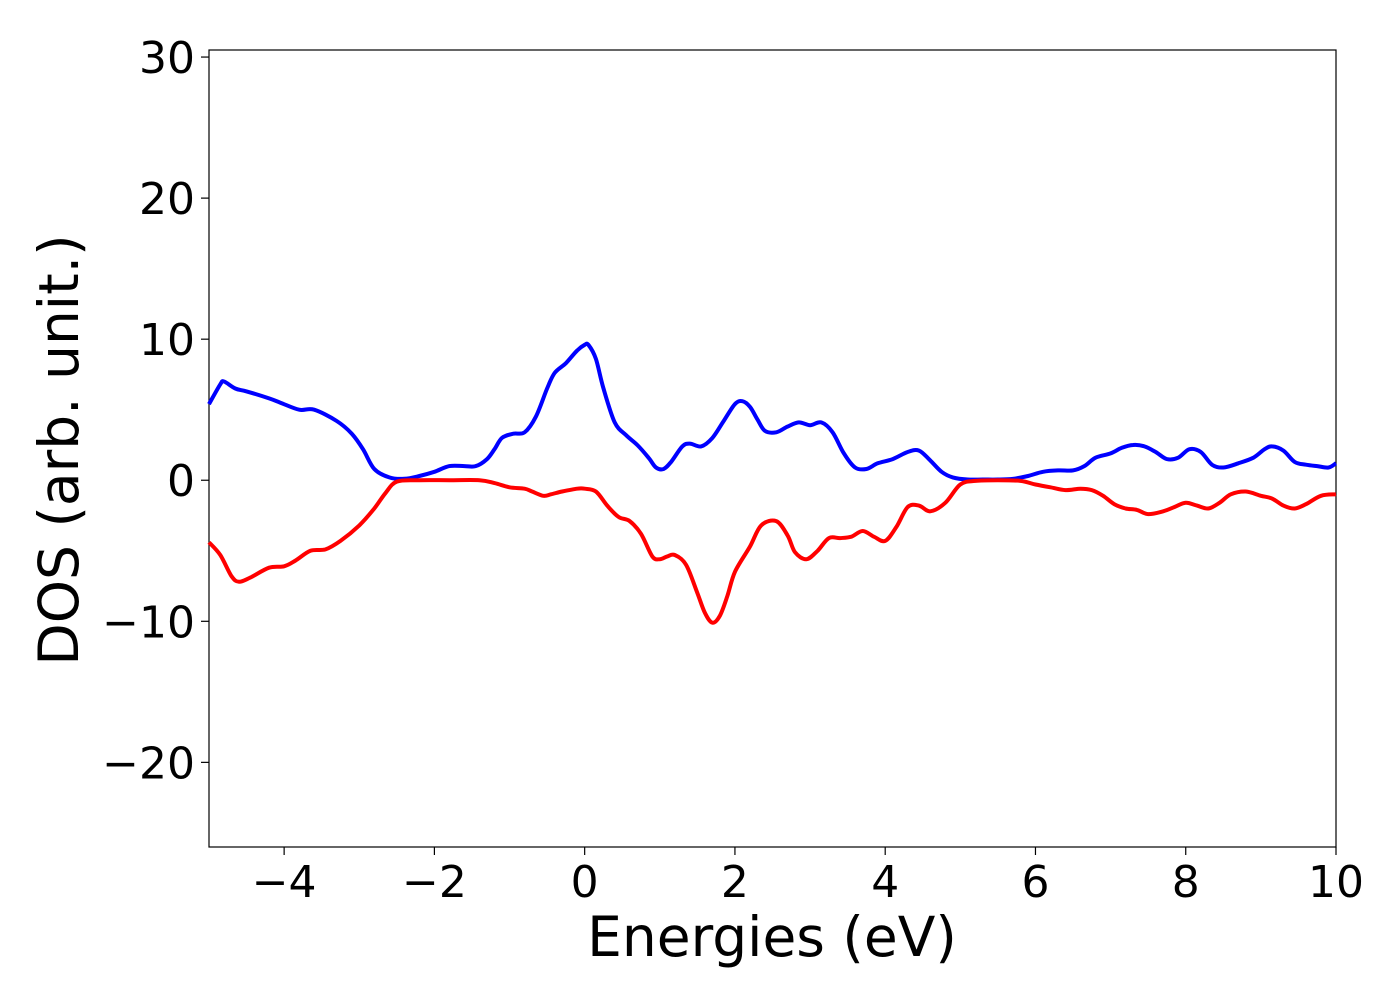 Image resolution: width=1400 pixels, height=1000 pixels. Describe the element at coordinates (434, 882) in the screenshot. I see `x-tick-label: −2` at that location.